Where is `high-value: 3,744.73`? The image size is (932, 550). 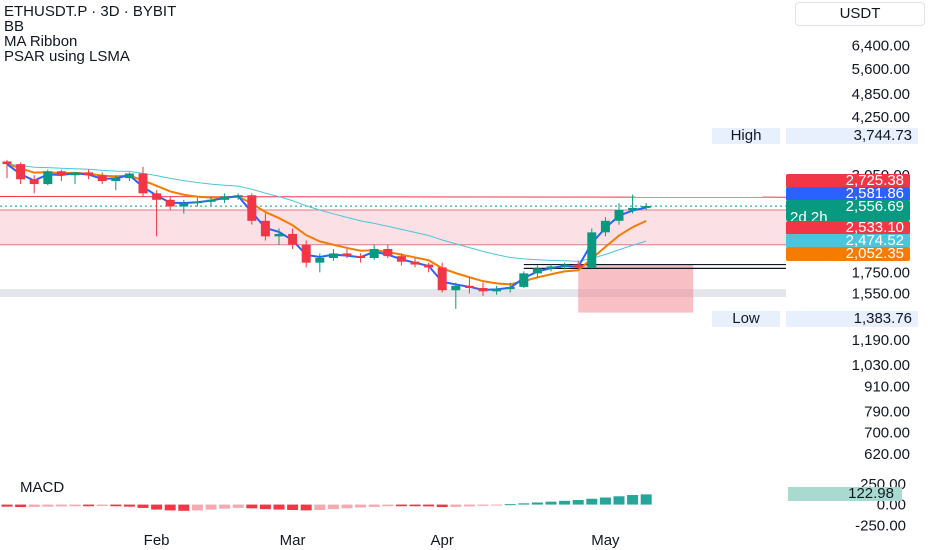
high-value: 3,744.73 is located at coordinates (852, 136).